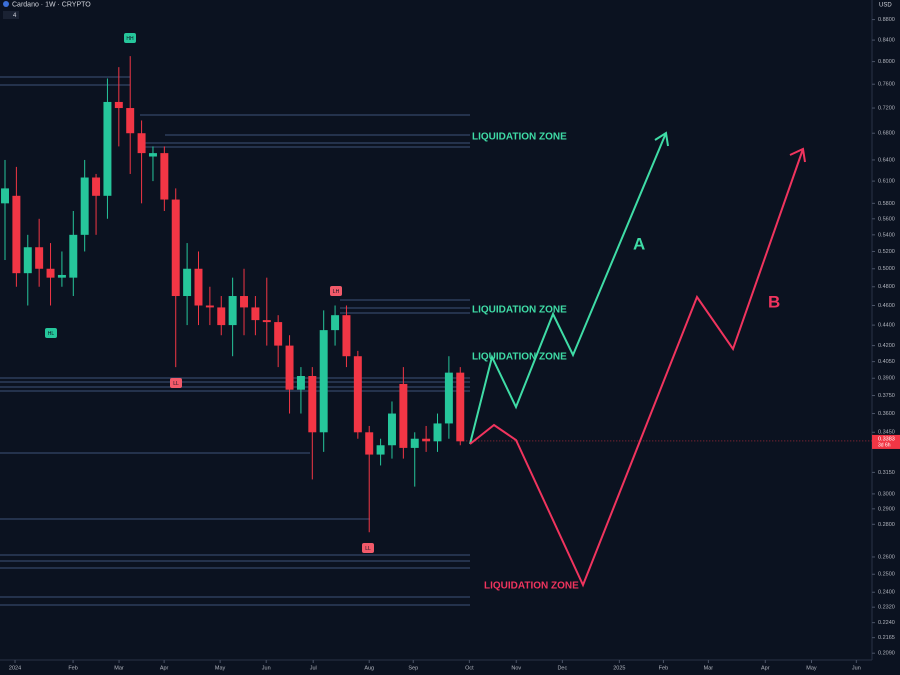 Image resolution: width=900 pixels, height=675 pixels. What do you see at coordinates (369, 668) in the screenshot?
I see `x-tick-label: Aug` at bounding box center [369, 668].